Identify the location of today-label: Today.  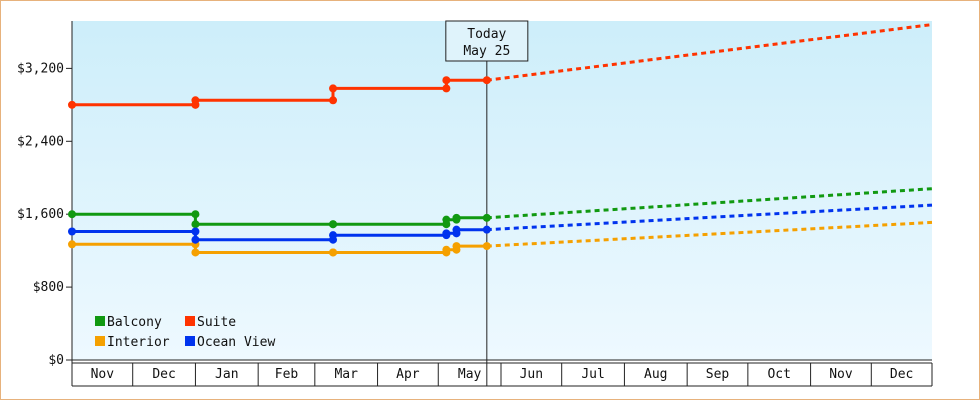
(486, 34).